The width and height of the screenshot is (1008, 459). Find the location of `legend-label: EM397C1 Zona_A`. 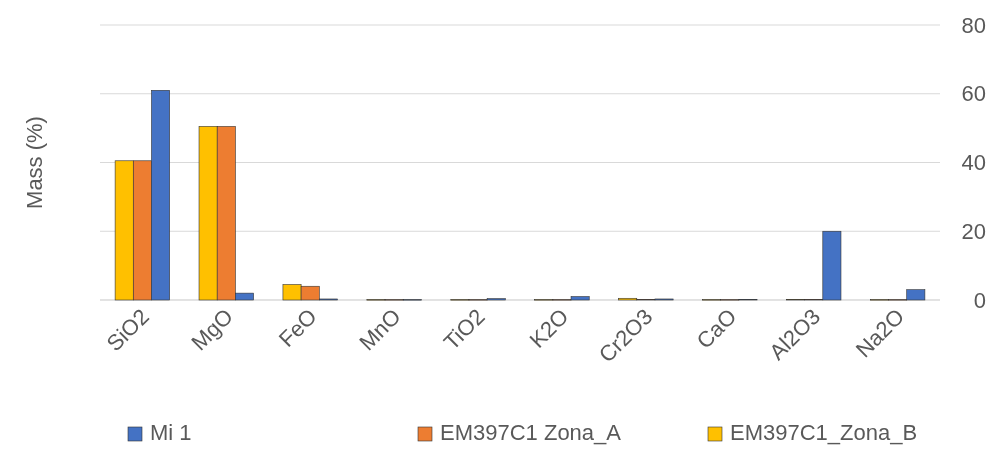

legend-label: EM397C1 Zona_A is located at coordinates (531, 432).